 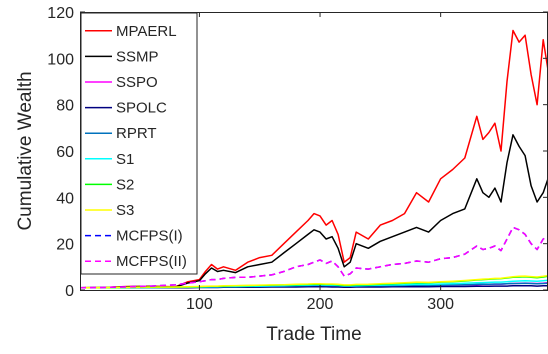 I want to click on legend-label-8: S3, so click(x=125, y=210).